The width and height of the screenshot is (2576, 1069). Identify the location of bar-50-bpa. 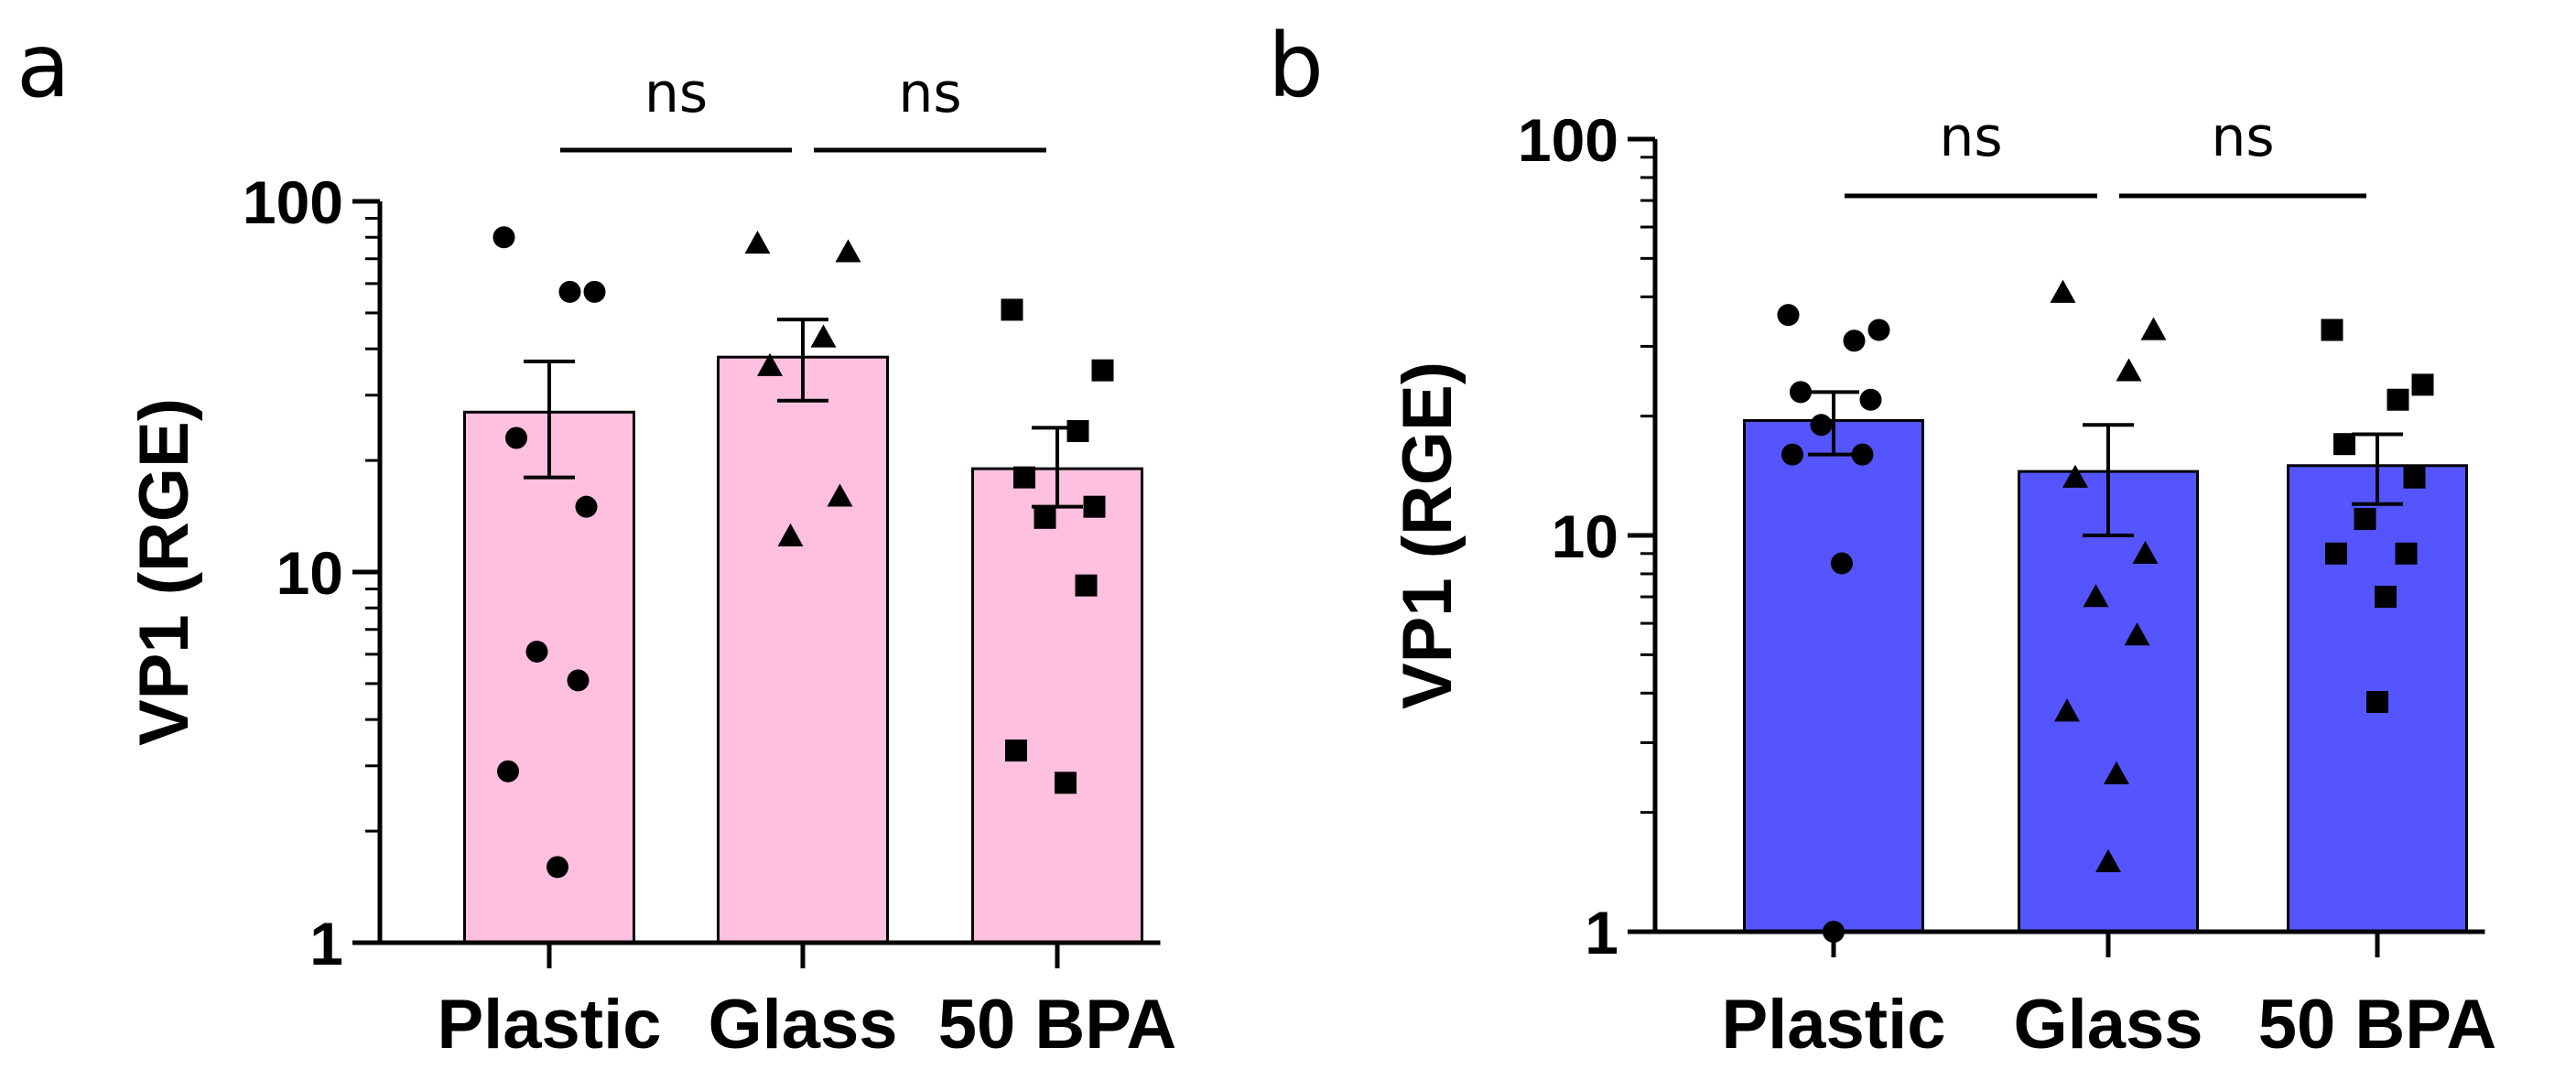
(1057, 706).